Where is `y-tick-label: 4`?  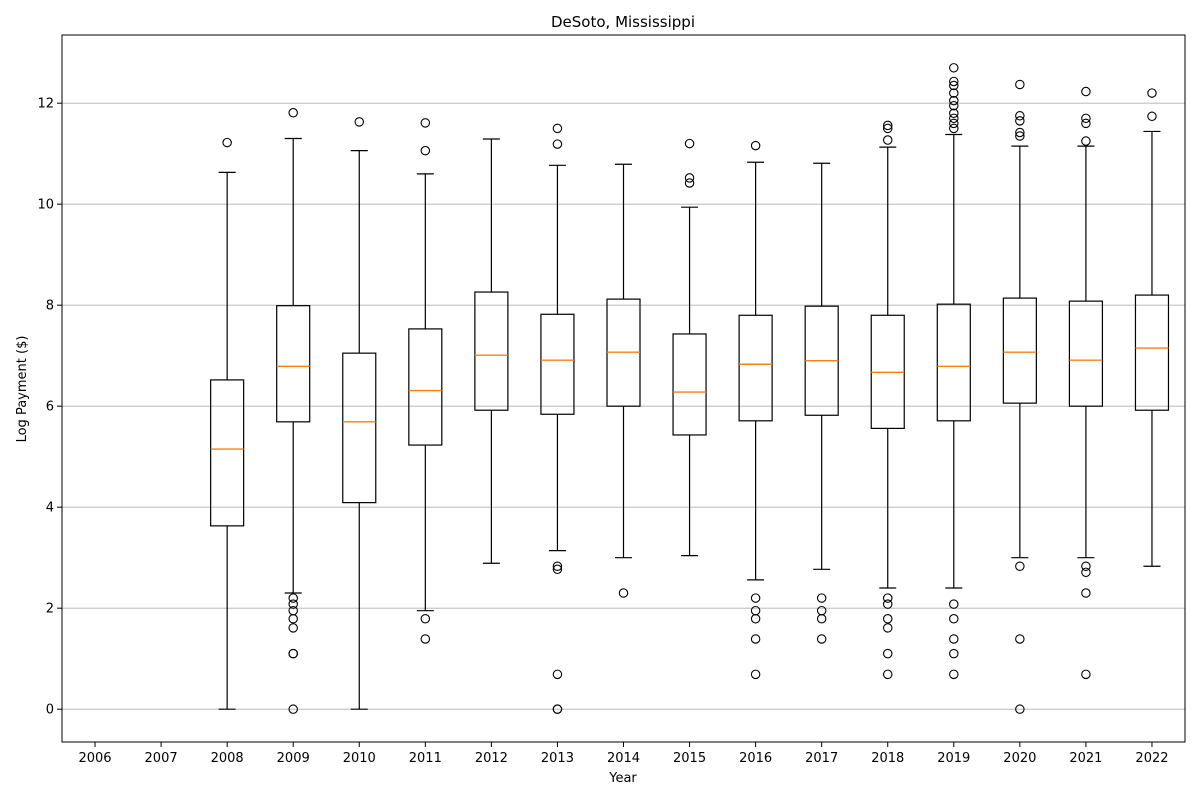
y-tick-label: 4 is located at coordinates (50, 508).